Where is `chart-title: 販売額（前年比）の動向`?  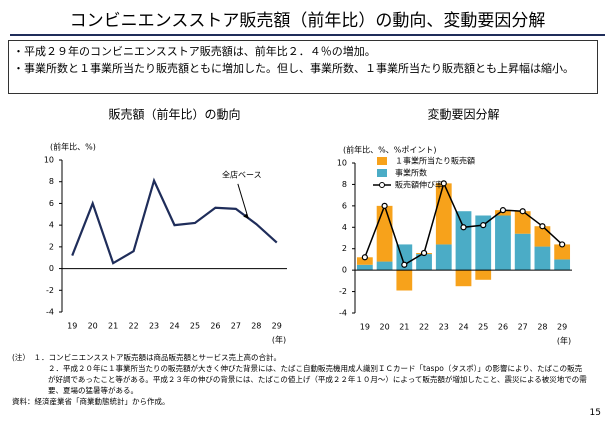 chart-title: 販売額（前年比）の動向 is located at coordinates (174, 114).